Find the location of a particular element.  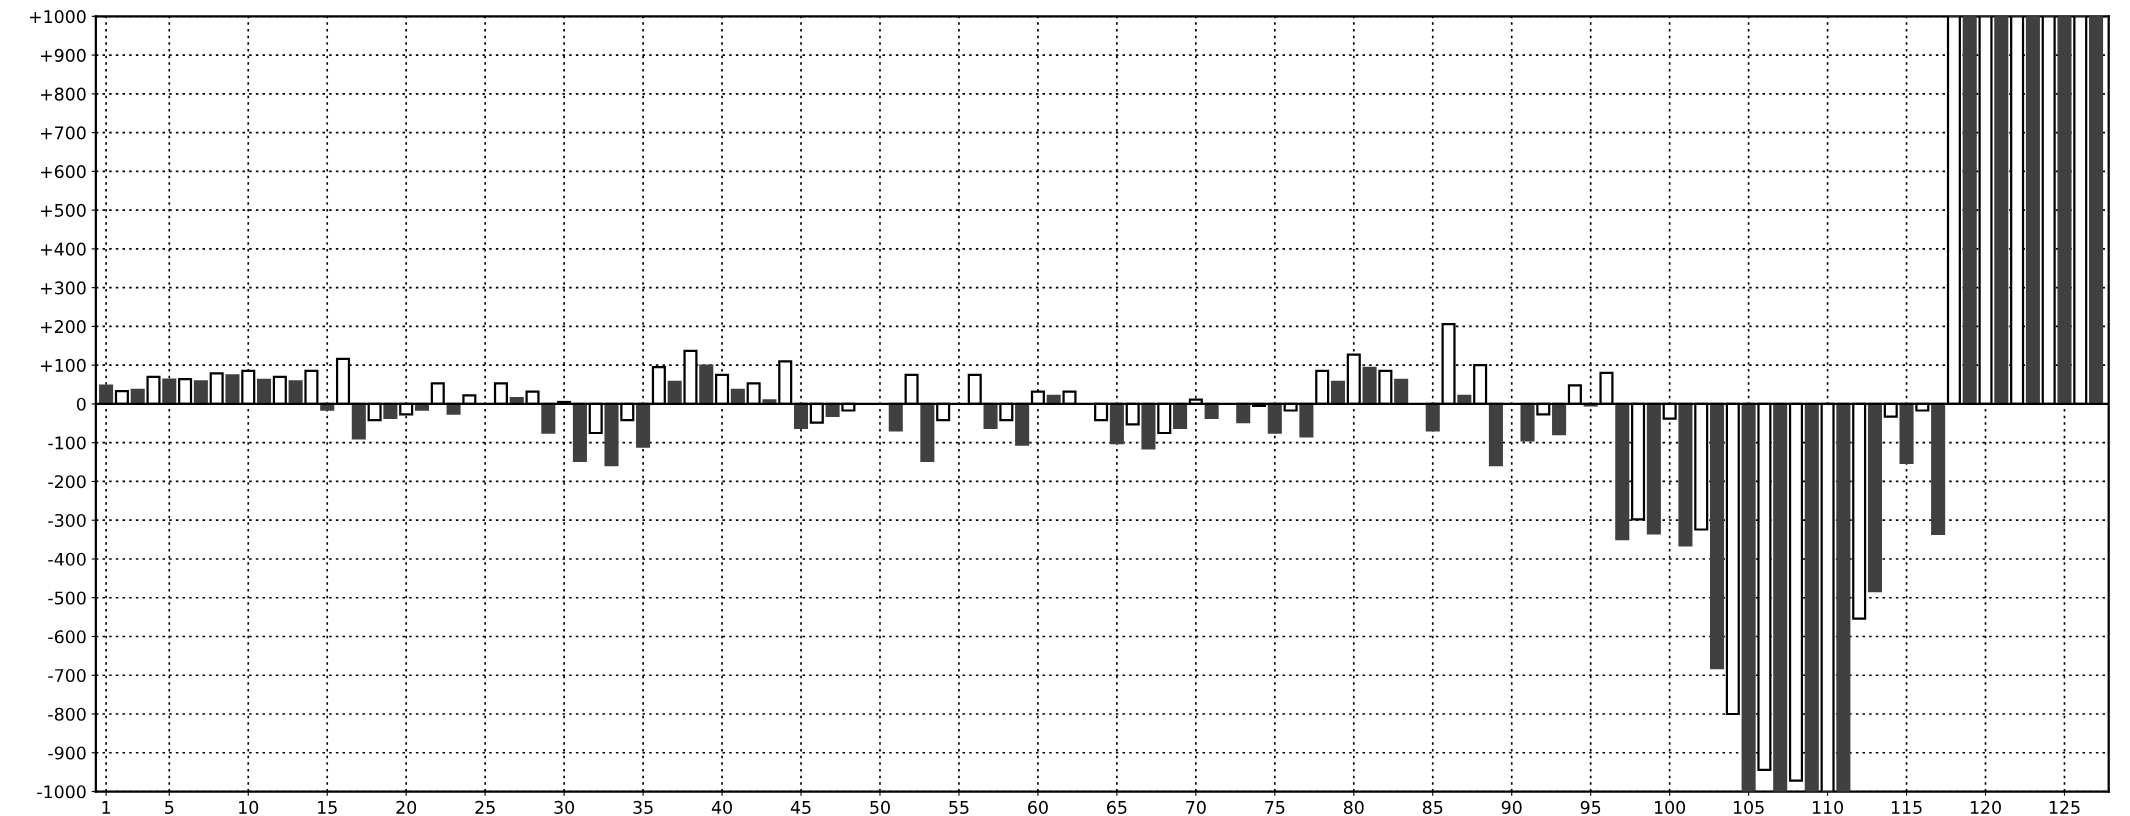

x-tick-label: 30 is located at coordinates (564, 807).